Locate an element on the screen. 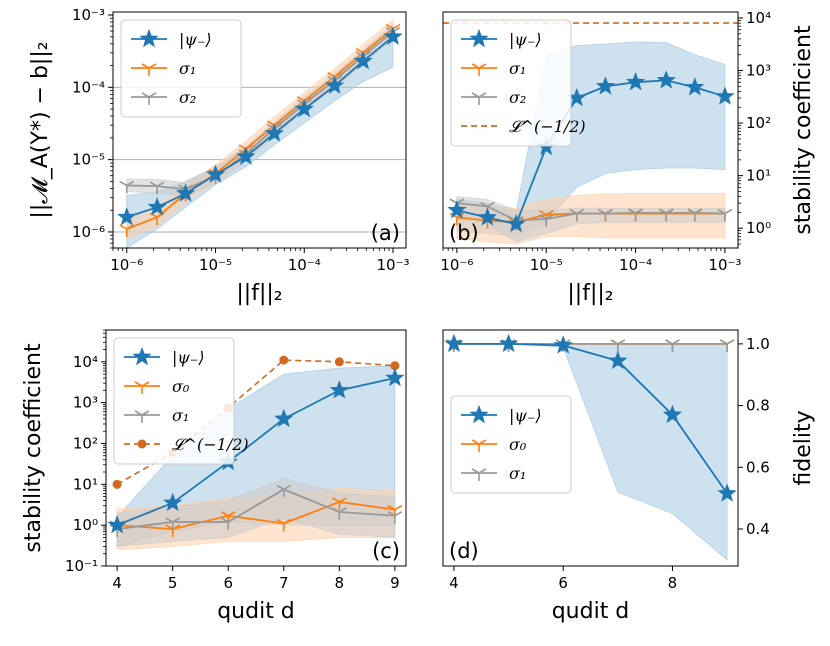 The height and width of the screenshot is (646, 830). axes-frame is located at coordinates (259, 130).